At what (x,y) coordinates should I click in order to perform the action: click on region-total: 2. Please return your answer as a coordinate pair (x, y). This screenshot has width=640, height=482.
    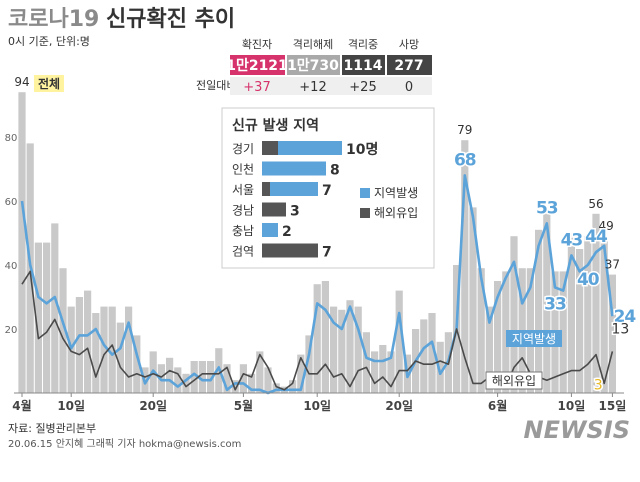
    Looking at the image, I should click on (287, 232).